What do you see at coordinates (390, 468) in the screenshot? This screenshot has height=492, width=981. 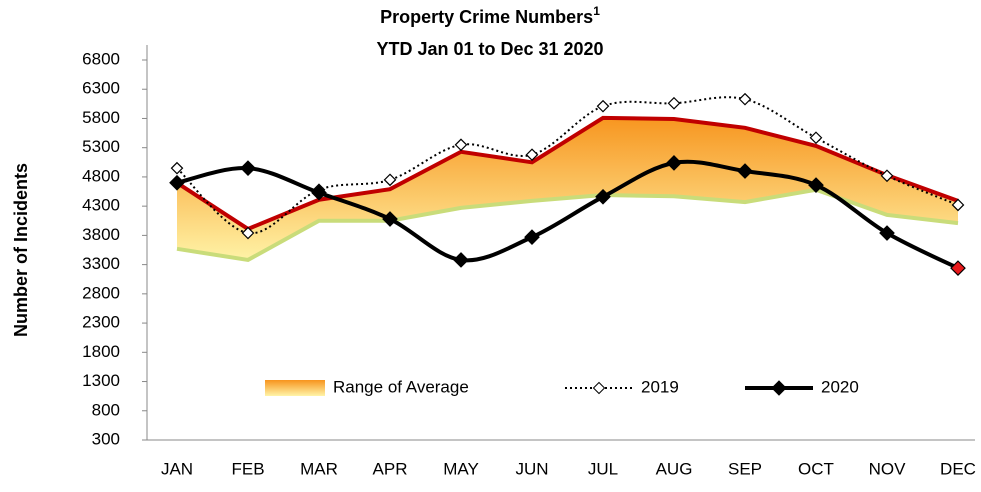 I see `x-tick-label: APR` at bounding box center [390, 468].